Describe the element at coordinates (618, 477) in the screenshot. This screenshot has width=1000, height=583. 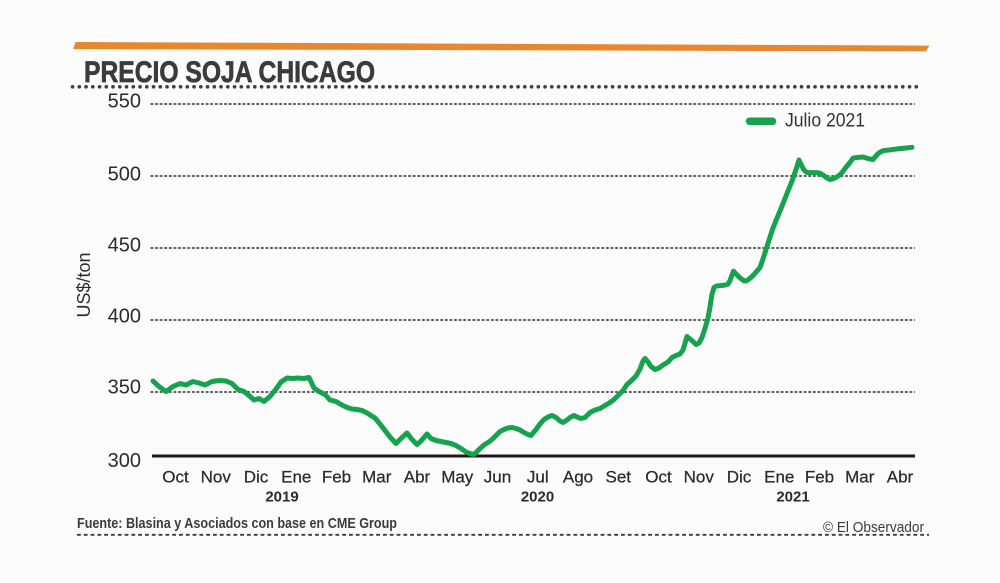
I see `svg-text: Set` at that location.